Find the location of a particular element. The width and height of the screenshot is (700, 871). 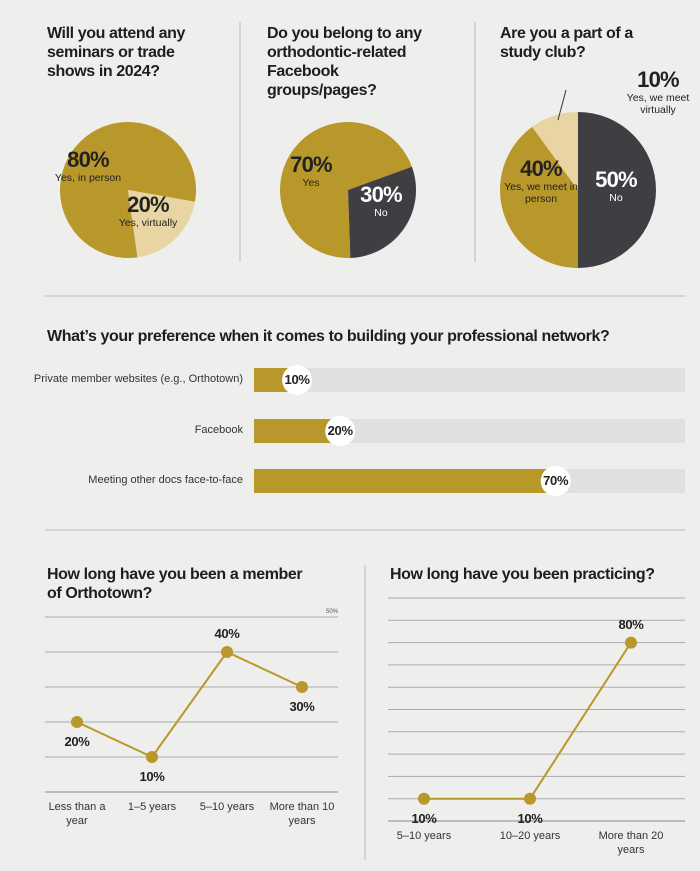

x-tick-label: Less than a year is located at coordinates (77, 814).